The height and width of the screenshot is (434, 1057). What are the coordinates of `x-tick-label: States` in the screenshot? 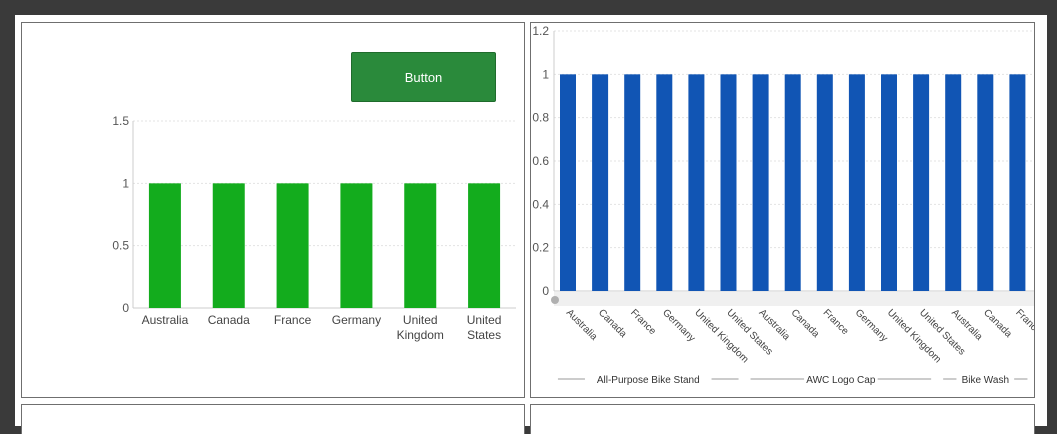 It's located at (484, 335).